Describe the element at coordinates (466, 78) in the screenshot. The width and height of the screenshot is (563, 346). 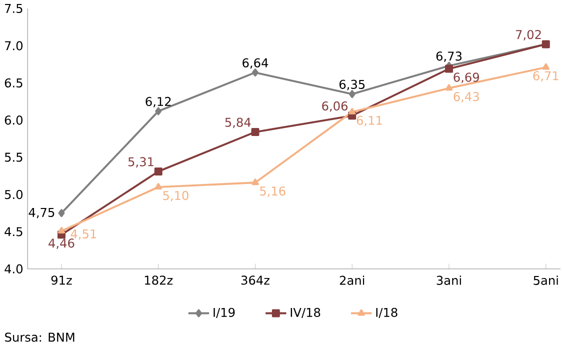
I see `data-label: 6,69` at that location.